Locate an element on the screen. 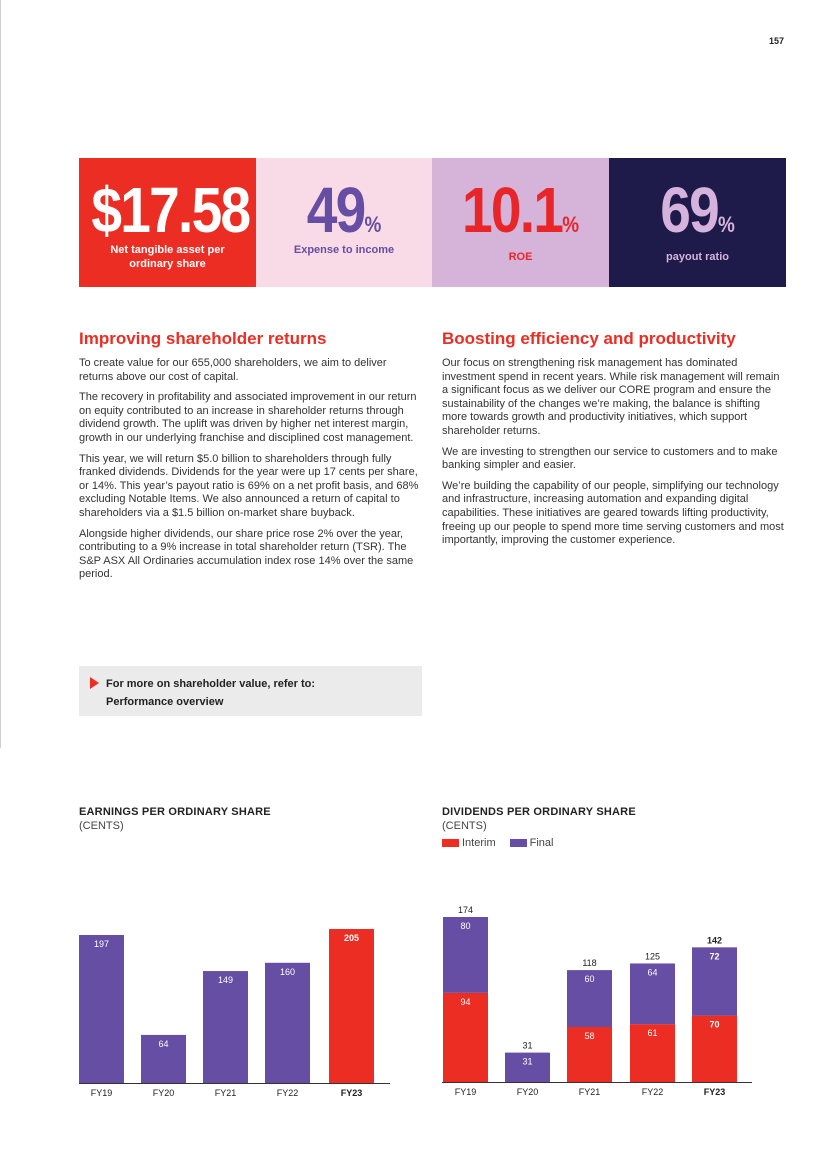 Image resolution: width=825 pixels, height=1168 pixels. kpi-payout-ratio: 69% payout ratio is located at coordinates (697, 222).